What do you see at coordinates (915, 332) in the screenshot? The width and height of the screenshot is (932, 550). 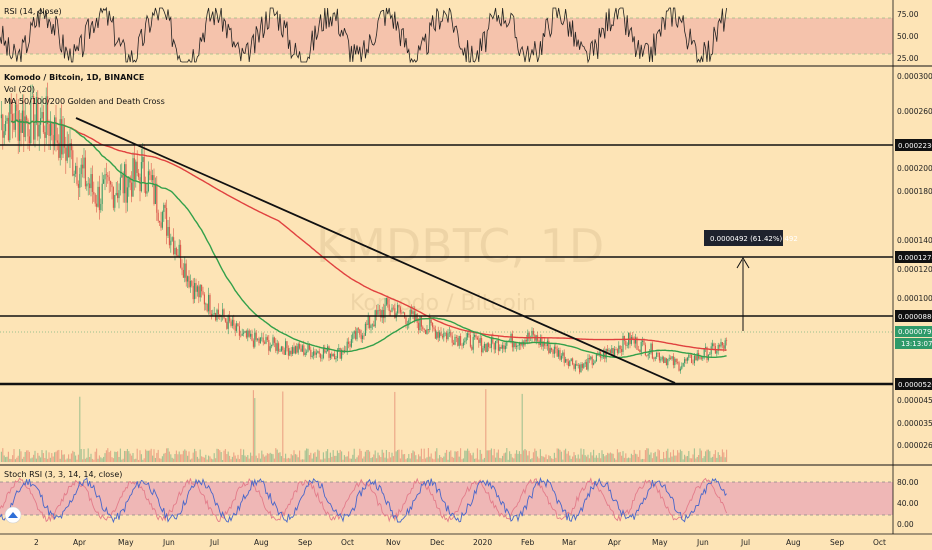 I see `price-tag-text: 0.0000795` at bounding box center [915, 332].